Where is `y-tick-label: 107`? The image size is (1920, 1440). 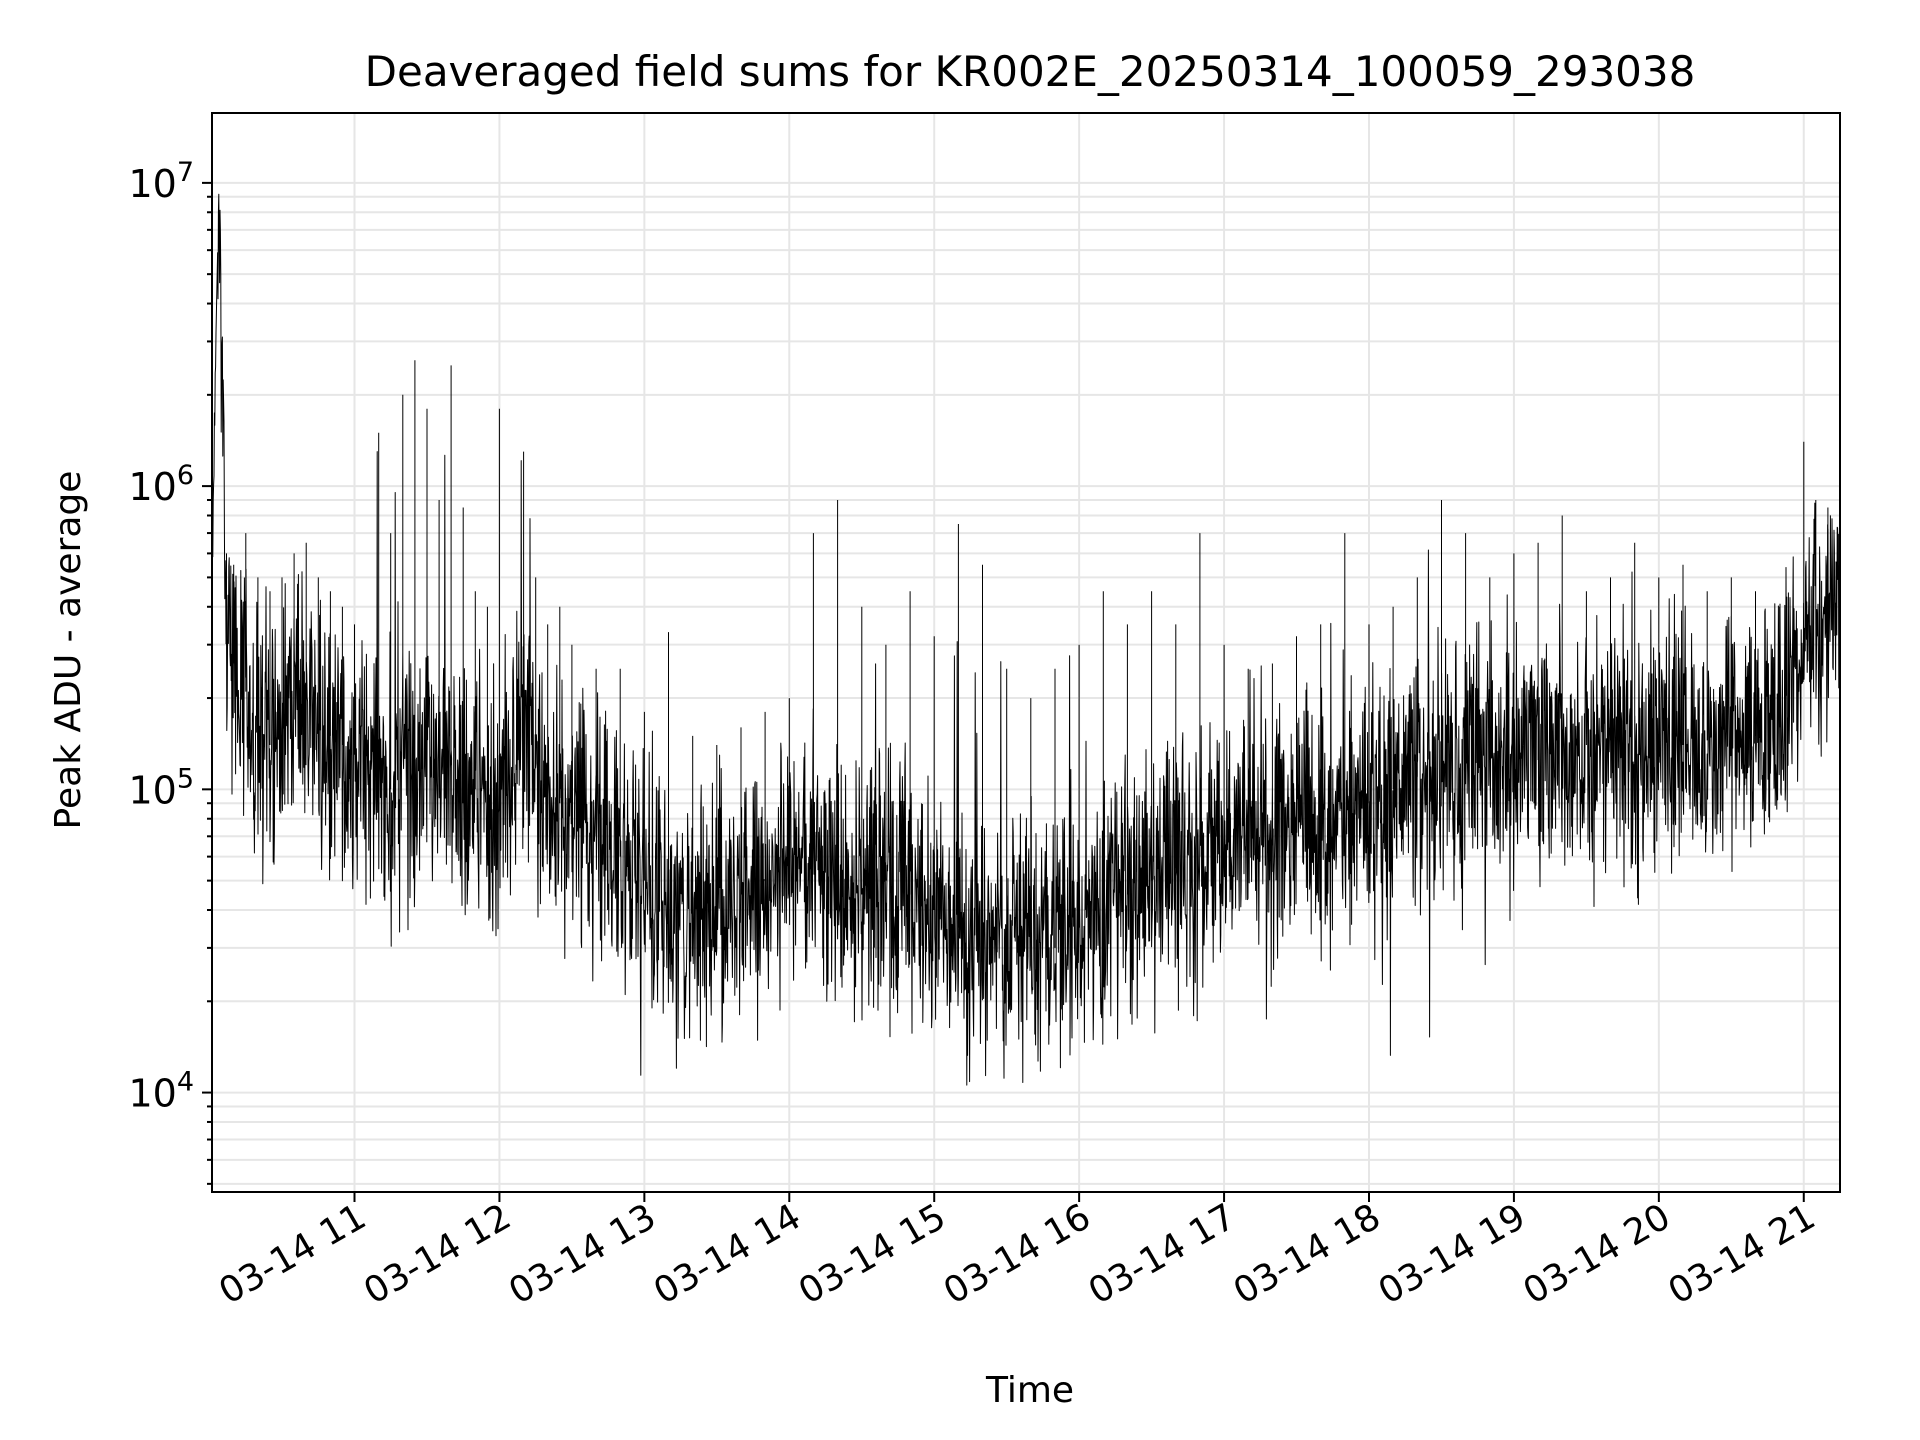 y-tick-label: 107 is located at coordinates (161, 181).